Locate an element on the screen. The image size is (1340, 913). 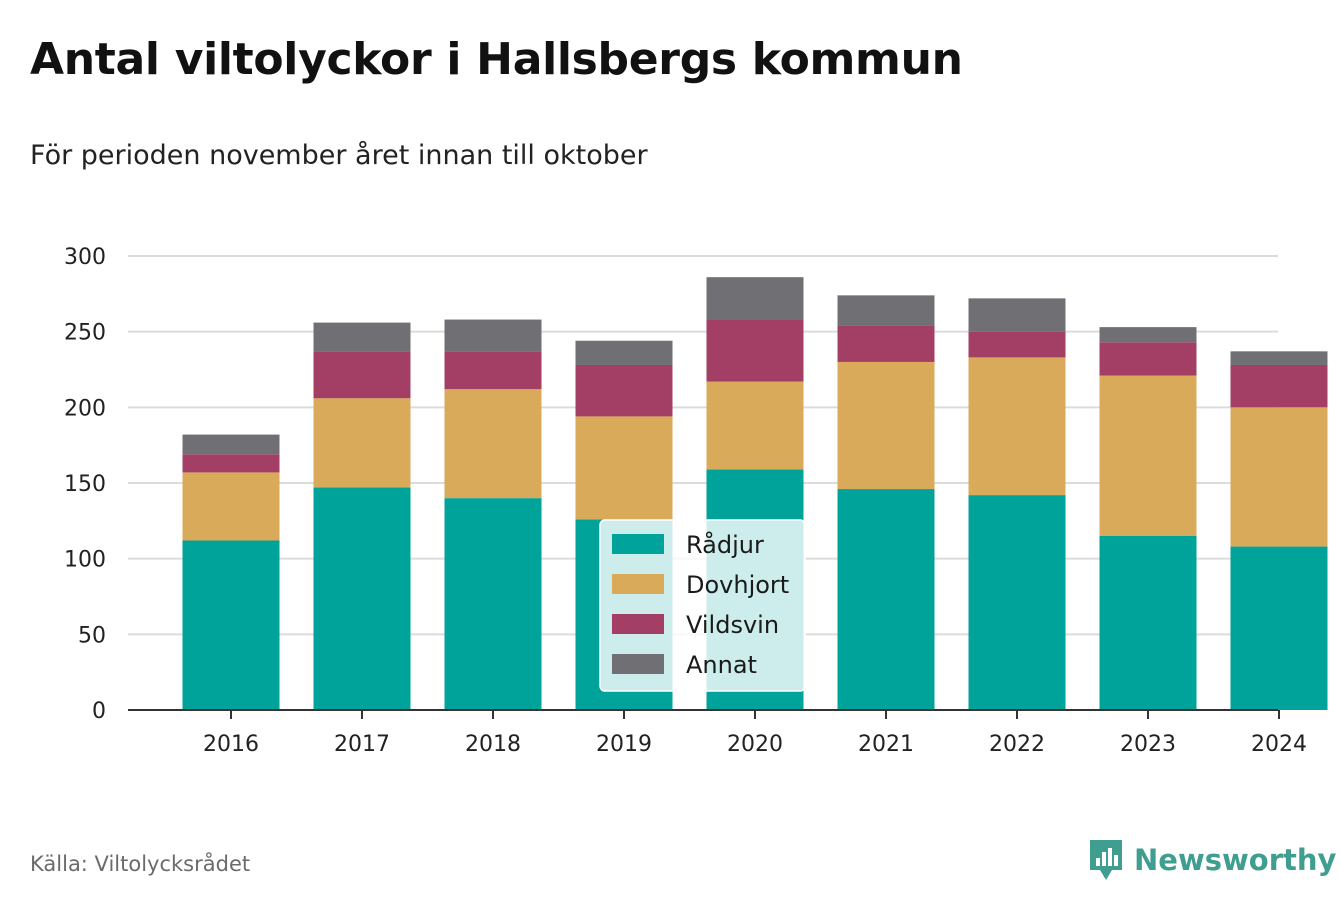
newsworthy-logo-icon is located at coordinates (1106, 860).